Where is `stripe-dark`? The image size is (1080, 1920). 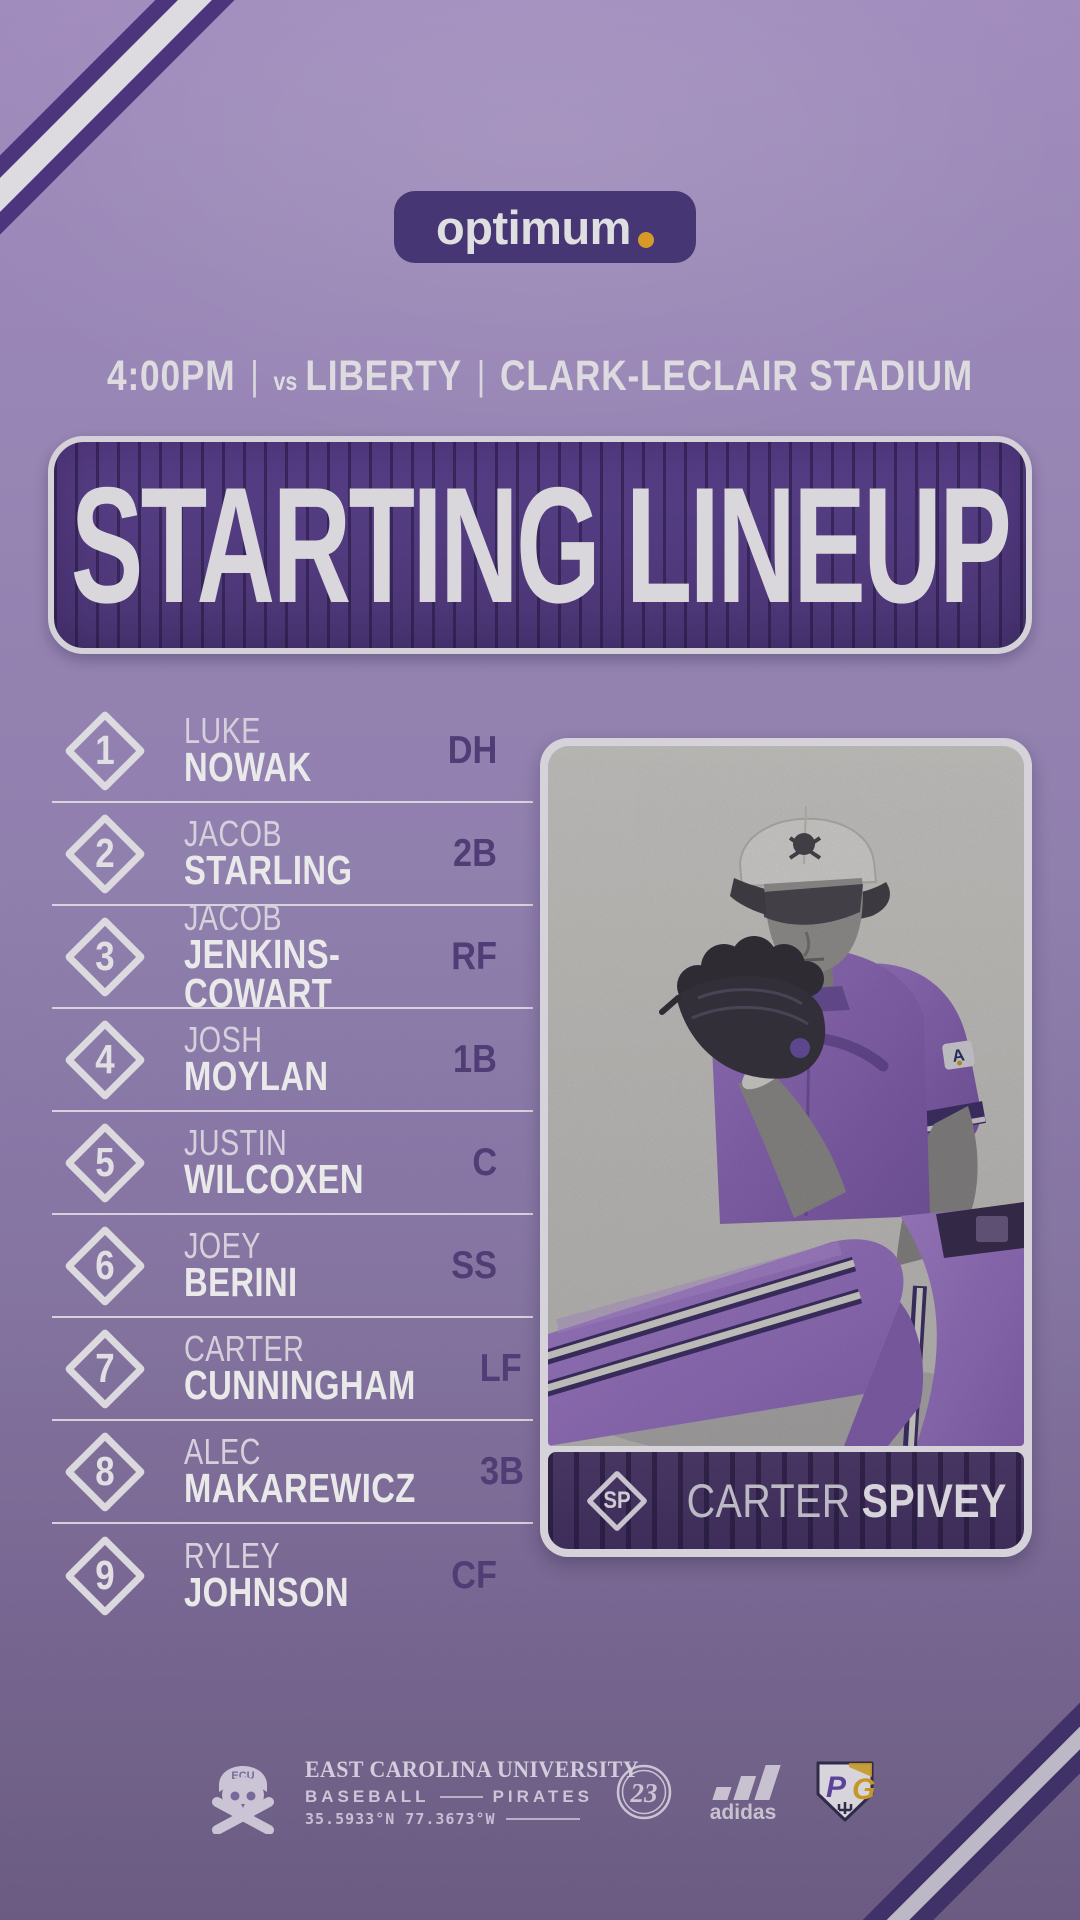 stripe-dark is located at coordinates (170, 167).